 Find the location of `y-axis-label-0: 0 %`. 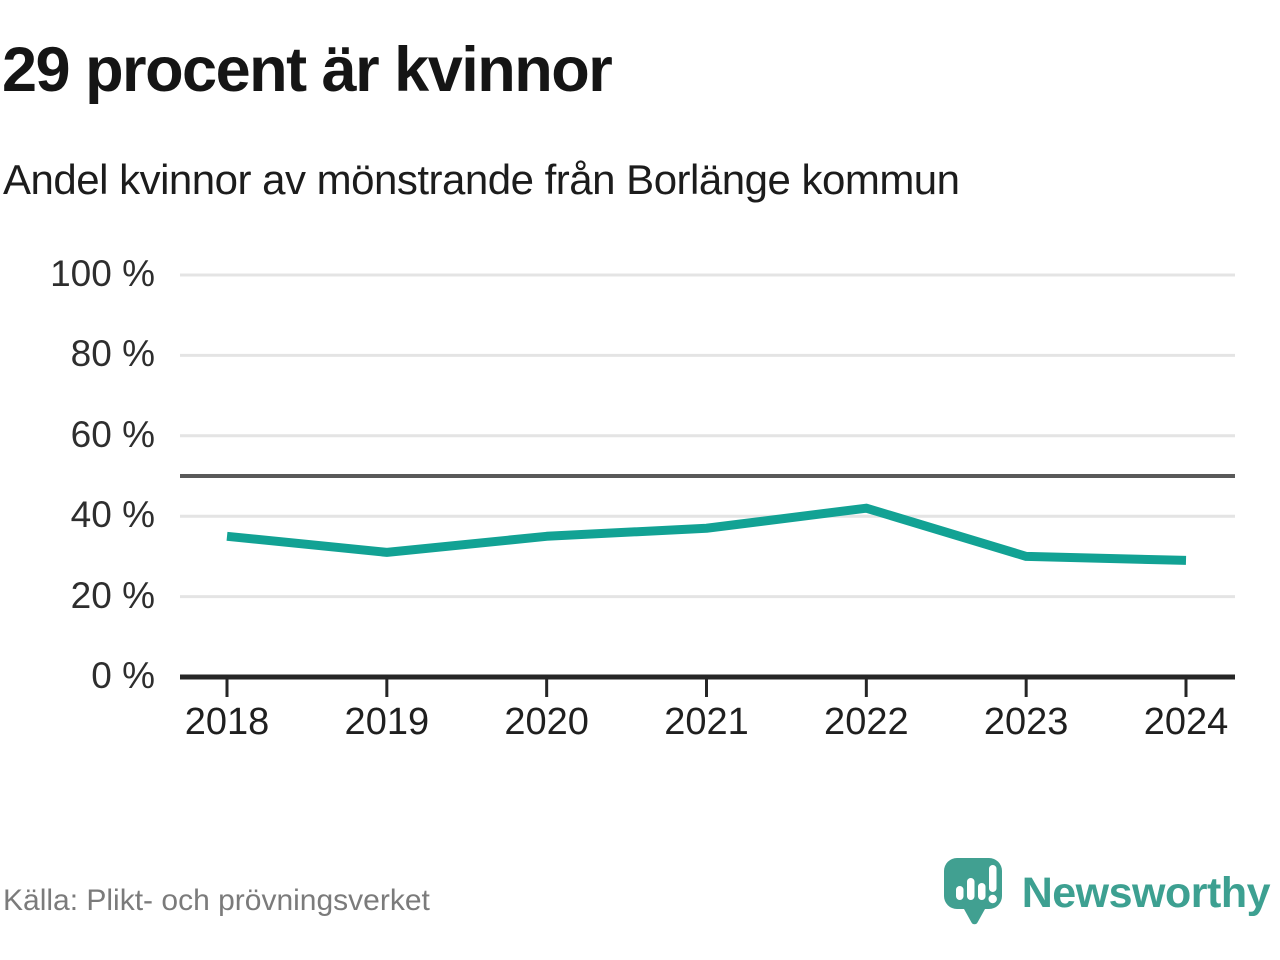

y-axis-label-0: 0 % is located at coordinates (123, 676).